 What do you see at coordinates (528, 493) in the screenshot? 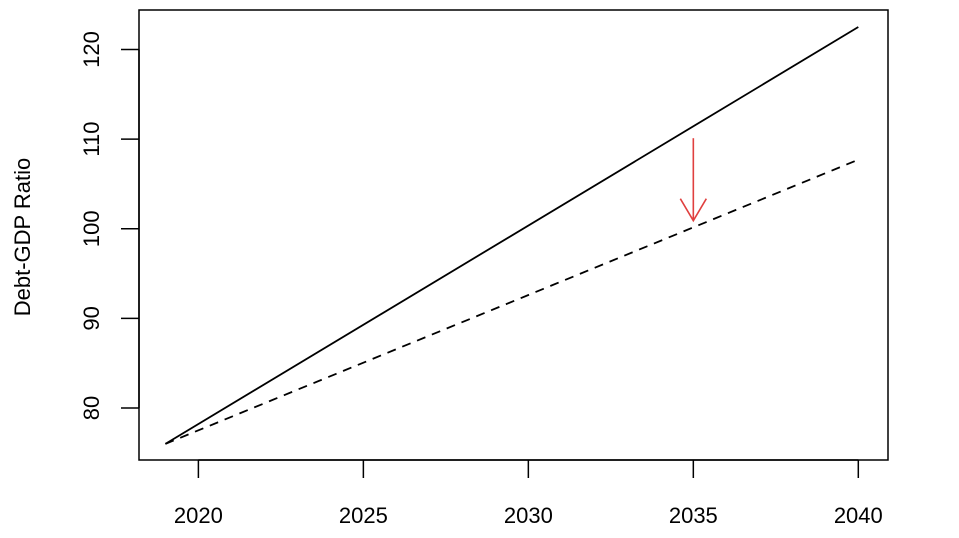
I see `x-axis: 2020 2025 2030 2035 2040` at bounding box center [528, 493].